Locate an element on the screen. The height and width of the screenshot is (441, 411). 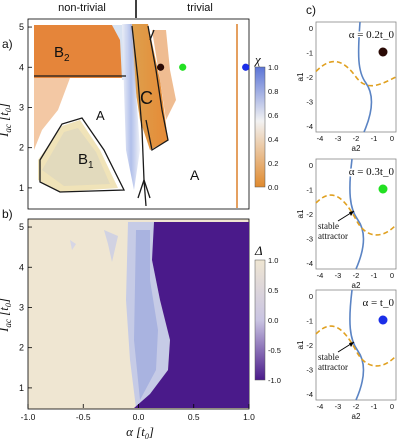
panel-b-yaxis: 1 2 3 4 5 is located at coordinates (25, 307).